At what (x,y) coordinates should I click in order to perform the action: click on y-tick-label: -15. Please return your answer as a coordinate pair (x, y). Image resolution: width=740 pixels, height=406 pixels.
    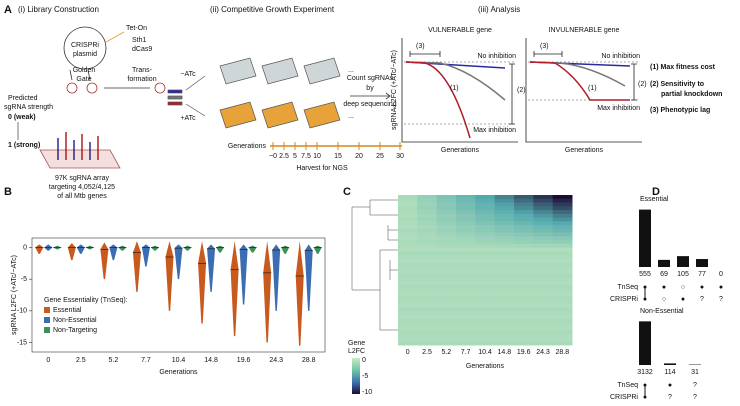
    Looking at the image, I should click on (22, 342).